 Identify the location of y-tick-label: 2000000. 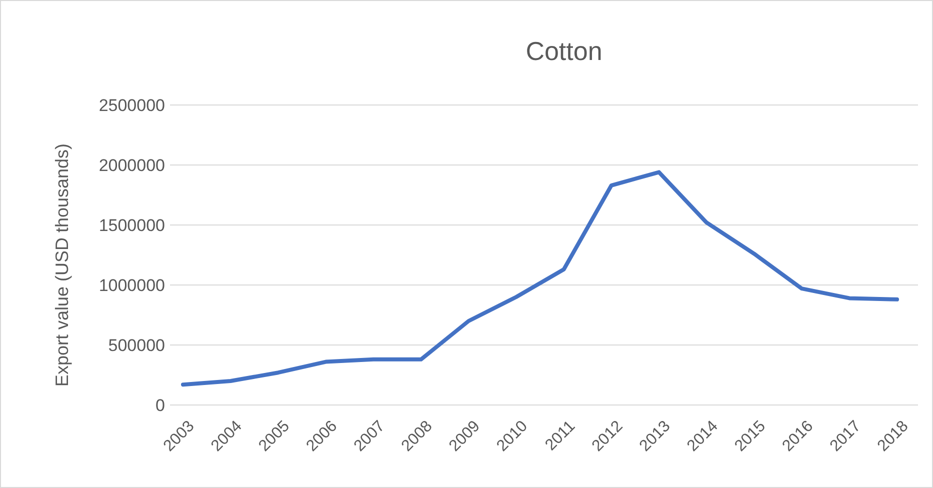
(131, 165).